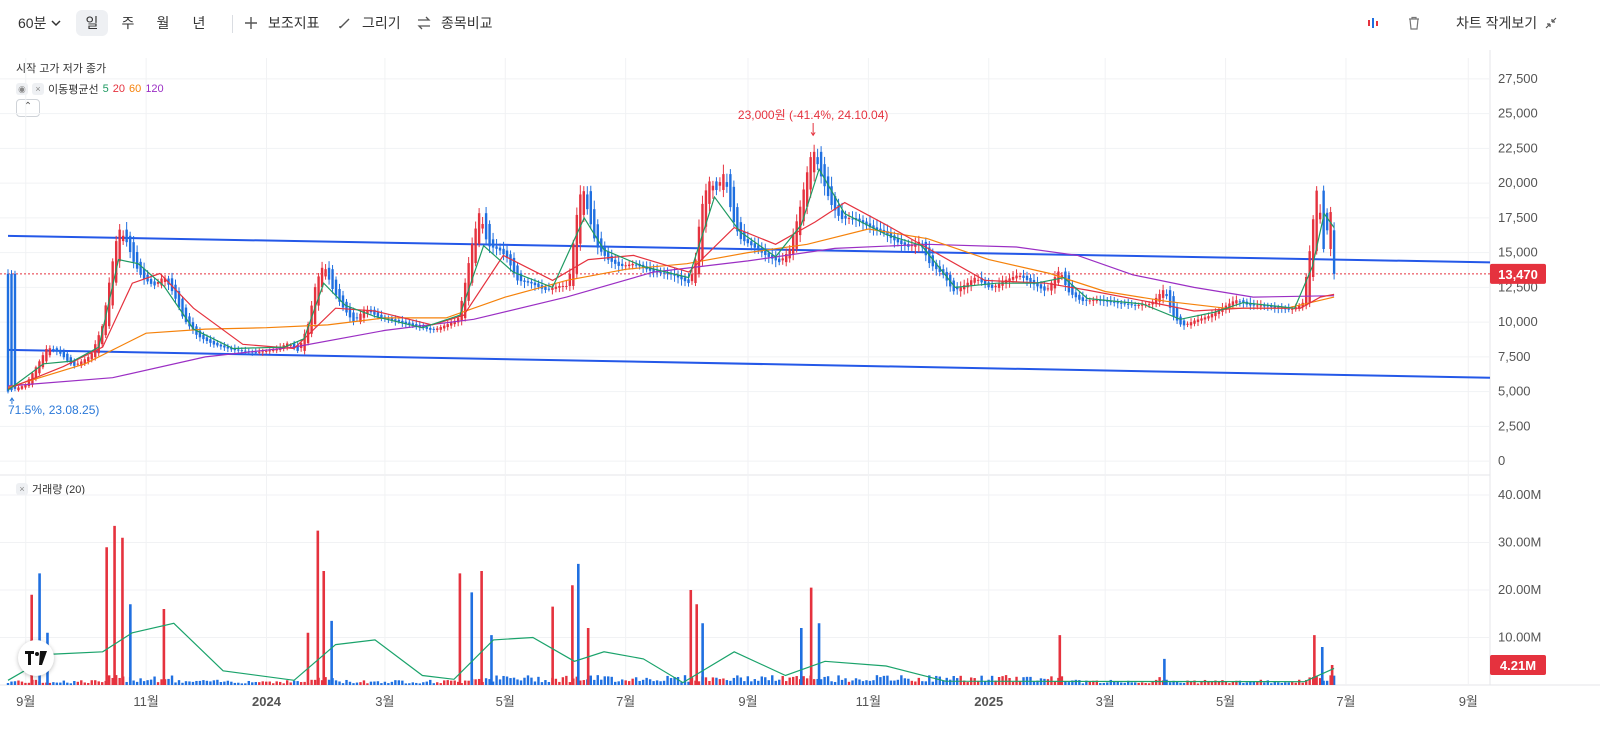 The image size is (1600, 739). I want to click on interval-select: 60분, so click(42, 23).